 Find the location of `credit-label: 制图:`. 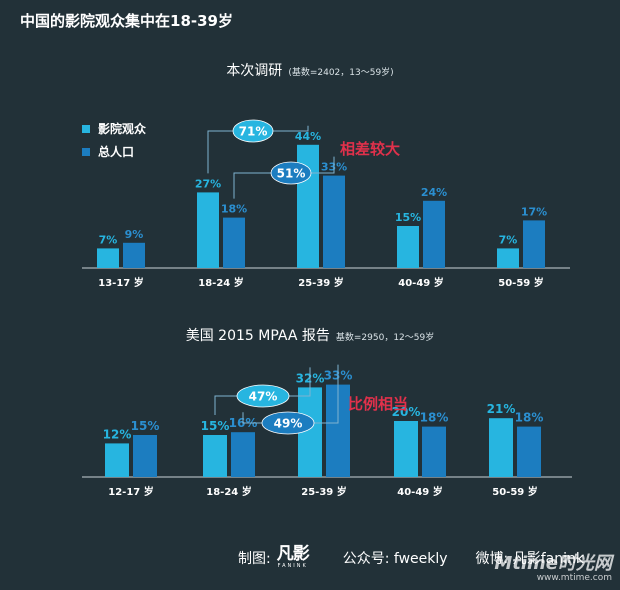

credit-label: 制图: is located at coordinates (254, 558).